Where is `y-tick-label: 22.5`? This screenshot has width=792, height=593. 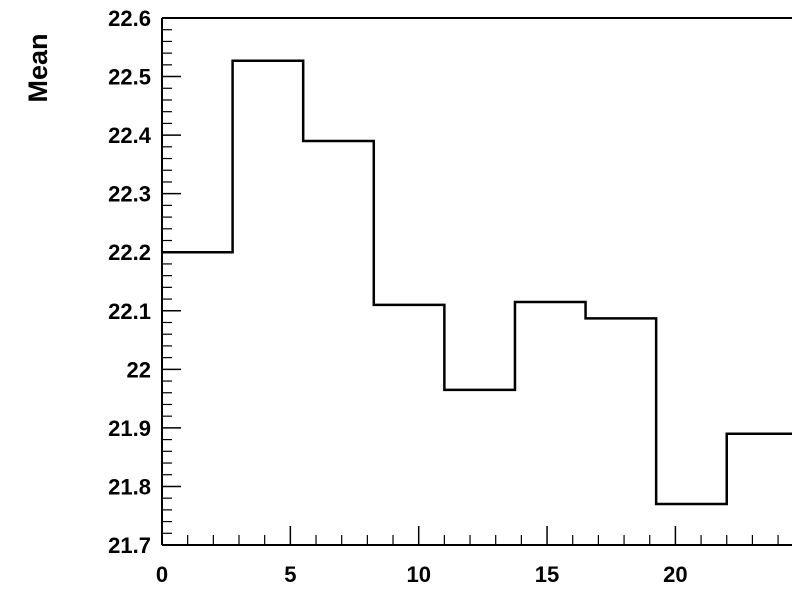
y-tick-label: 22.5 is located at coordinates (129, 77).